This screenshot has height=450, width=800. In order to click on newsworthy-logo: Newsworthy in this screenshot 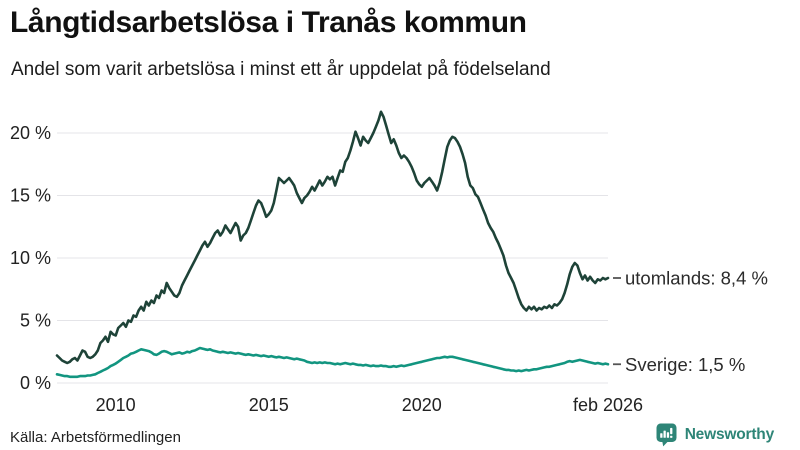, I will do `click(715, 435)`.